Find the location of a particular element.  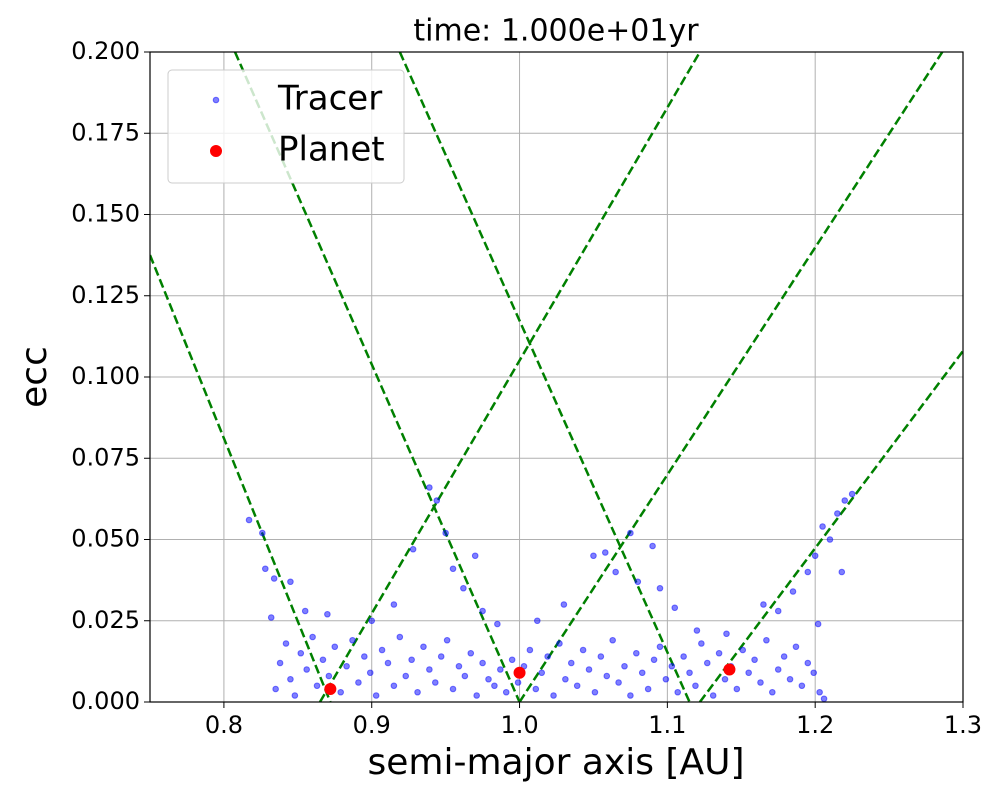

y-axis-label: ecc is located at coordinates (34, 377).